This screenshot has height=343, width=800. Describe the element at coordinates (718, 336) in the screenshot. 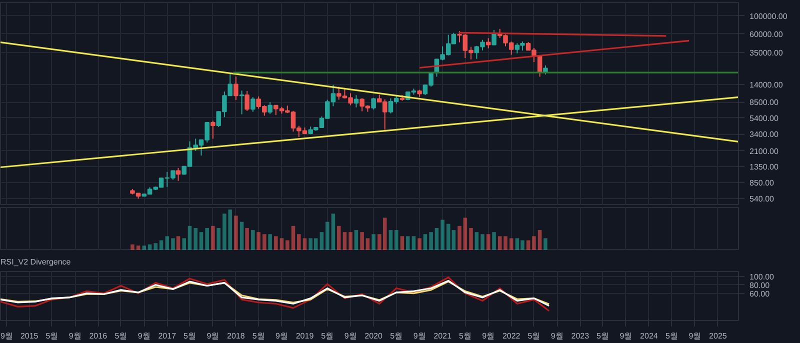

I see `x-tick-label: 2025` at that location.